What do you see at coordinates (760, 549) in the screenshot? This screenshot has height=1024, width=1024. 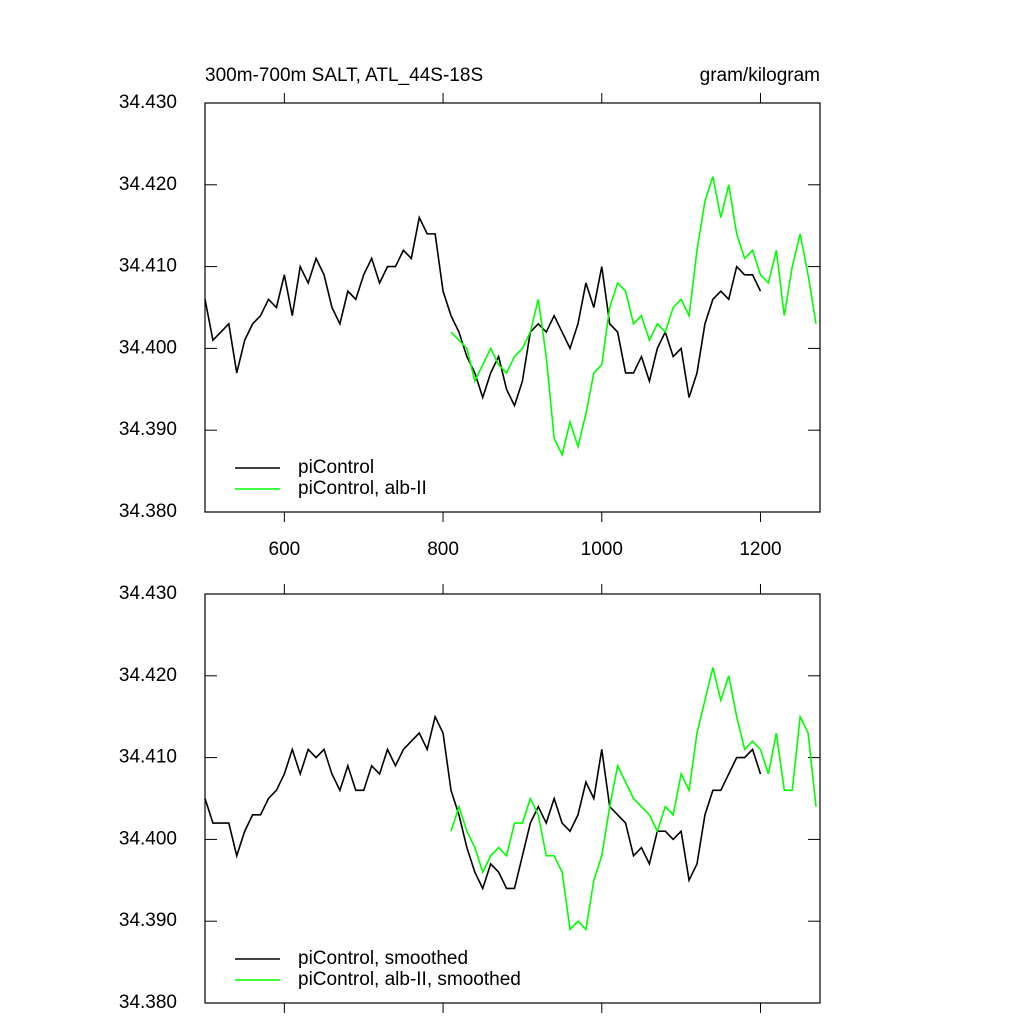 I see `x-tick-label: 1200` at bounding box center [760, 549].